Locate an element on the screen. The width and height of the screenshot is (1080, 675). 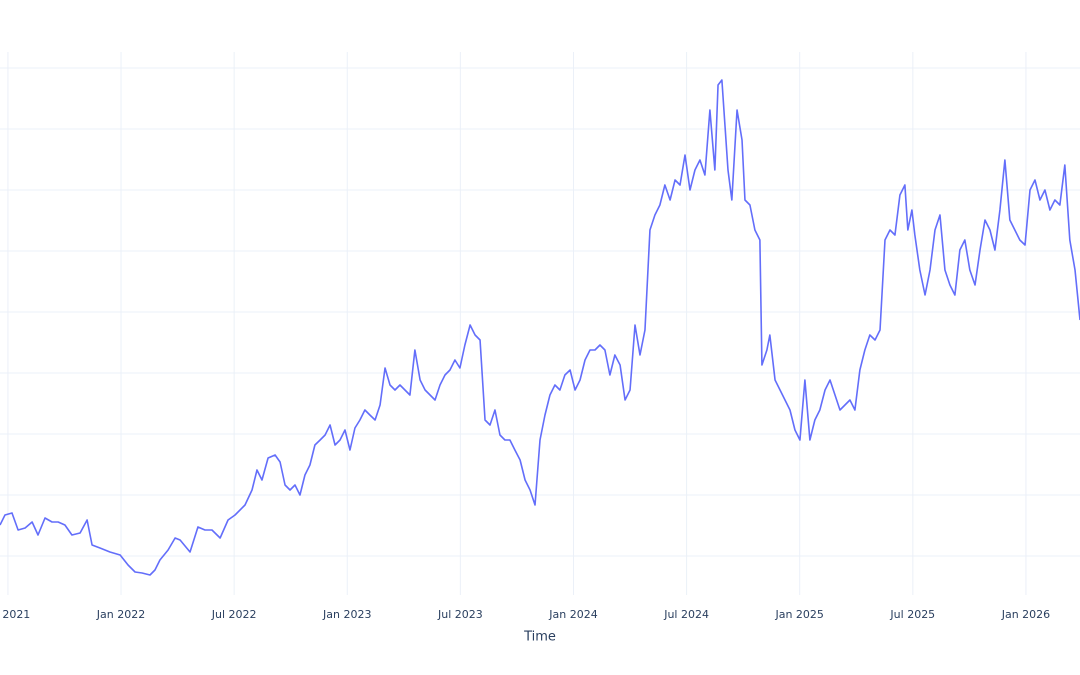
x-tick-label: Jan 2022 is located at coordinates (120, 614).